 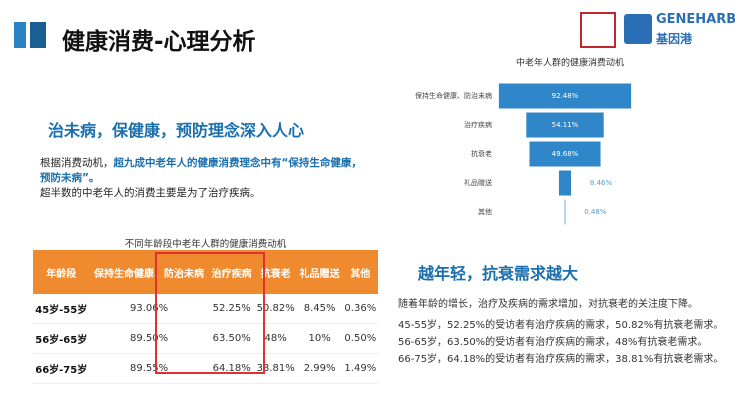 What do you see at coordinates (485, 211) in the screenshot?
I see `category-label: 其他` at bounding box center [485, 211].